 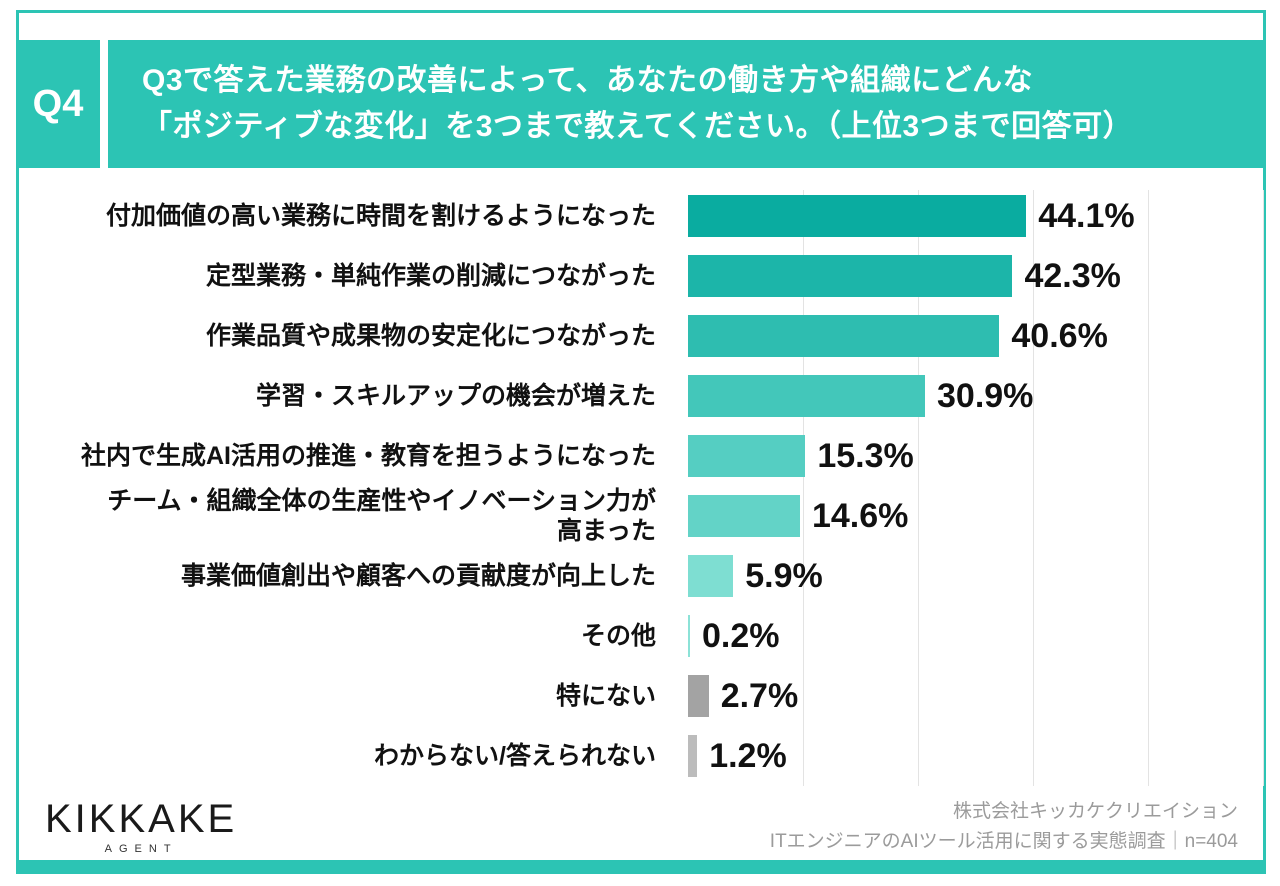 I want to click on chart-row: チーム・組織全体の生産性やイノベーション力が 高まった 14.6%, so click(x=640, y=516).